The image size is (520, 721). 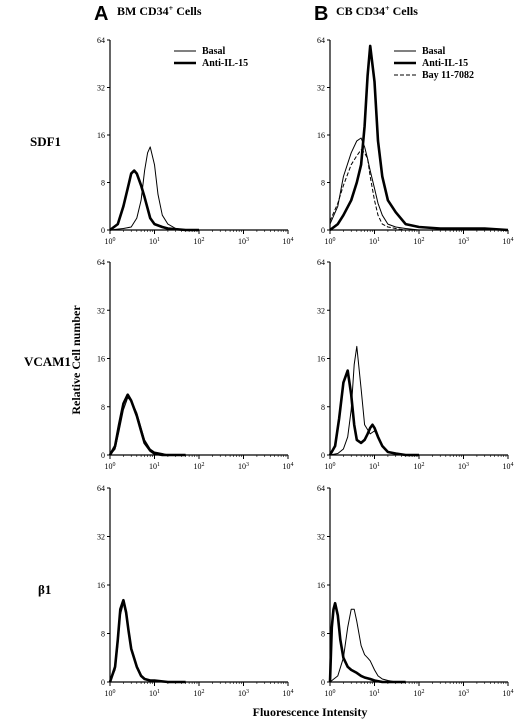 I want to click on panel-a-sdf1-xtick-label: 10⁰, so click(x=110, y=241).